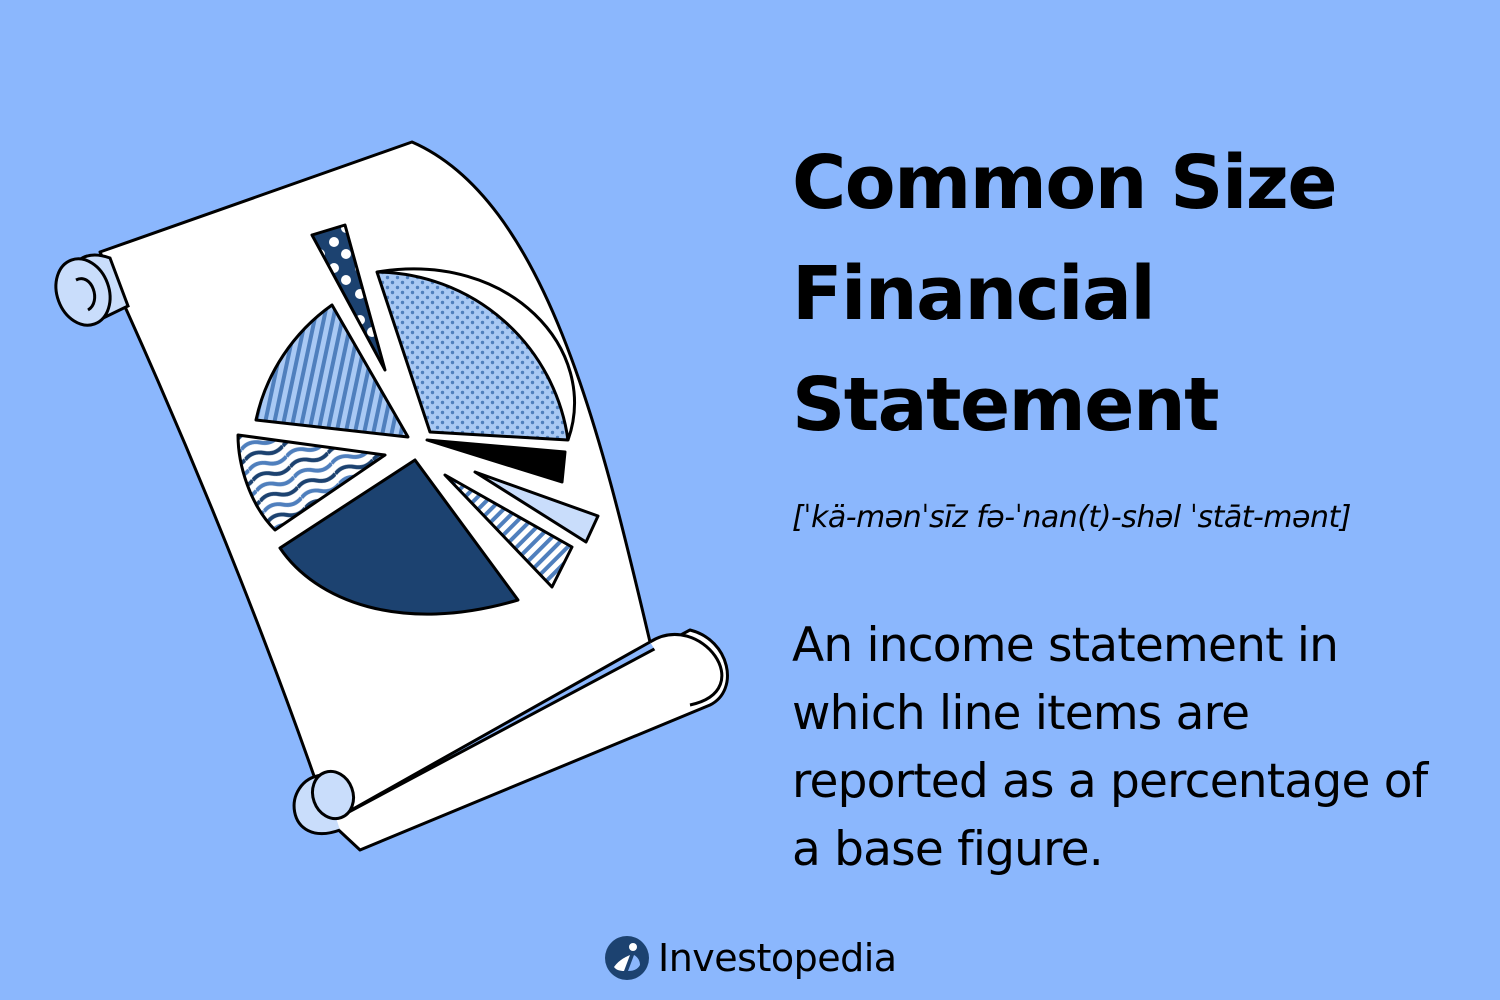 Image resolution: width=1500 pixels, height=1000 pixels. What do you see at coordinates (1071, 517) in the screenshot?
I see `pronunciation-text: [ˈkä-mənˈsīz fə-ˈnan(t)-shəl ˈstāt-mənt]` at bounding box center [1071, 517].